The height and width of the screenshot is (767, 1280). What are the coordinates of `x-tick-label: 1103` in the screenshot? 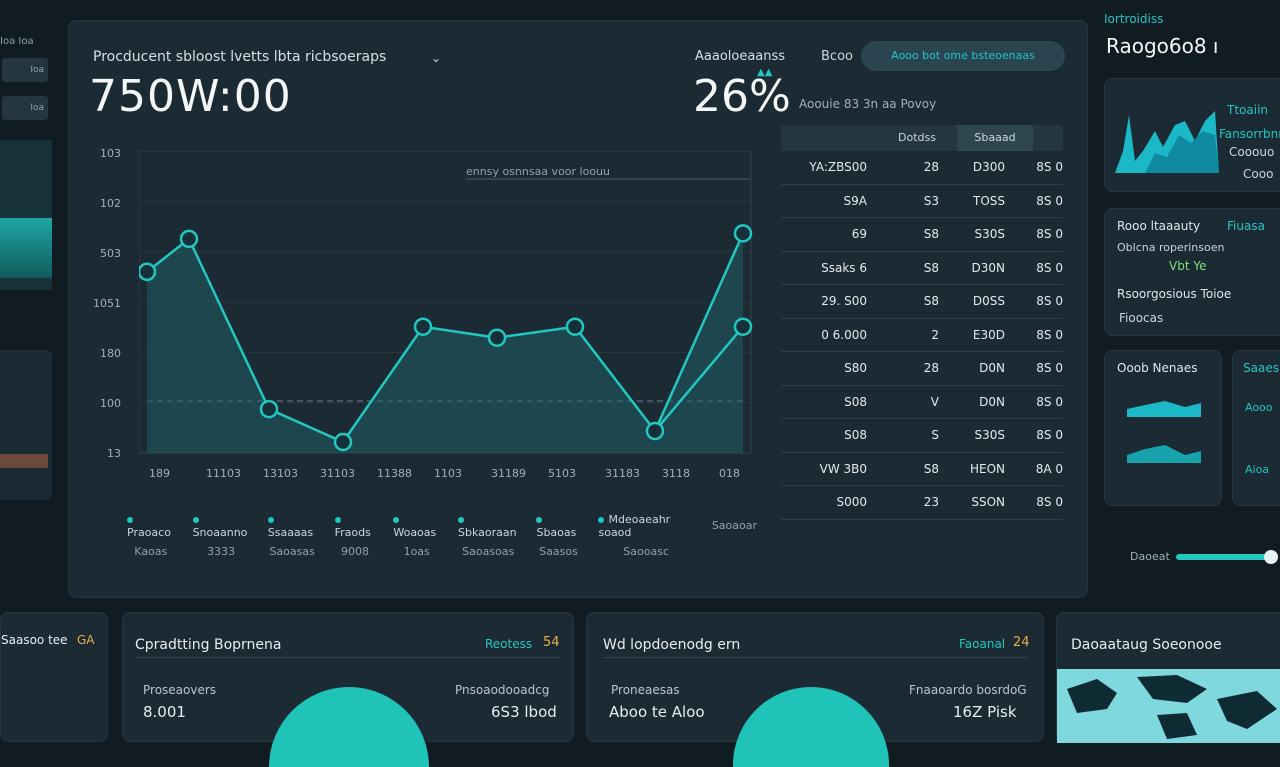 It's located at (448, 473).